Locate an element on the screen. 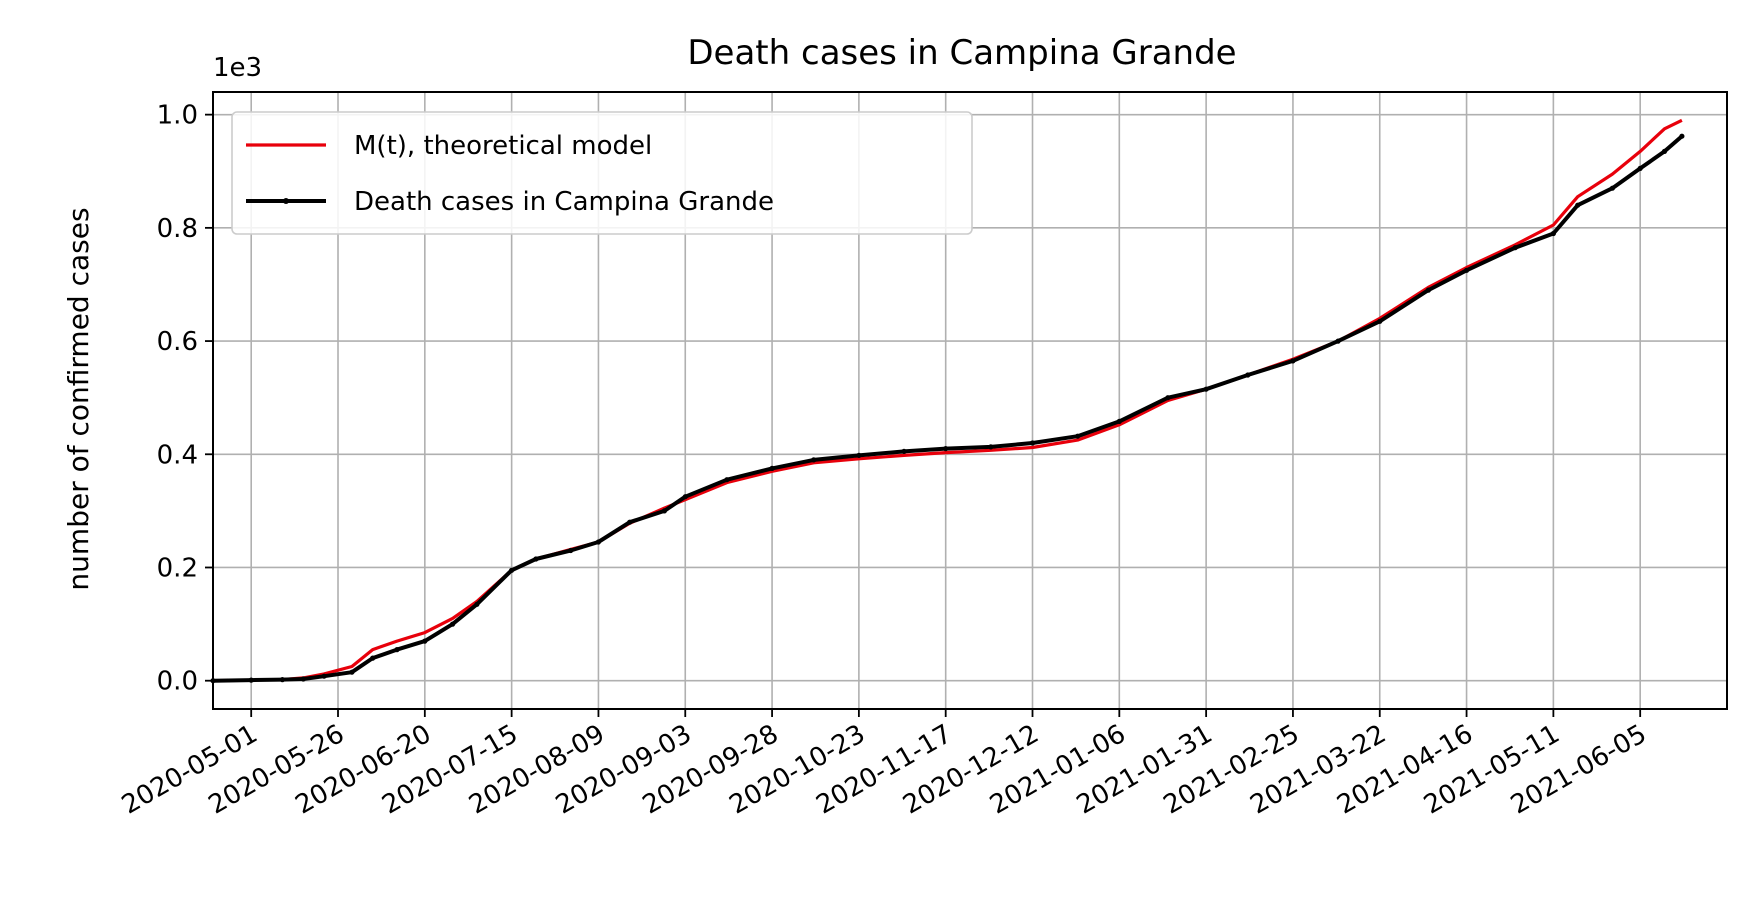 This screenshot has height=921, width=1753. y-tick-label: 0.0 is located at coordinates (177, 682).